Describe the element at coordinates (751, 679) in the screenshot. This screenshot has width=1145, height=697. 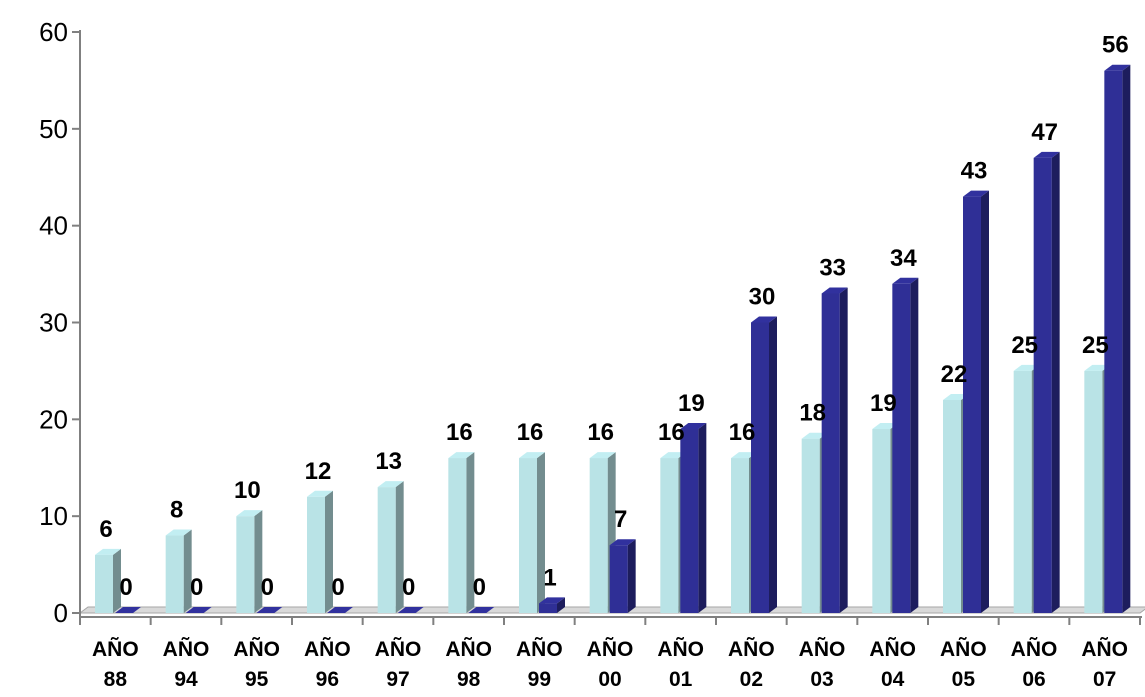
I see `x-tick-label: 02` at that location.